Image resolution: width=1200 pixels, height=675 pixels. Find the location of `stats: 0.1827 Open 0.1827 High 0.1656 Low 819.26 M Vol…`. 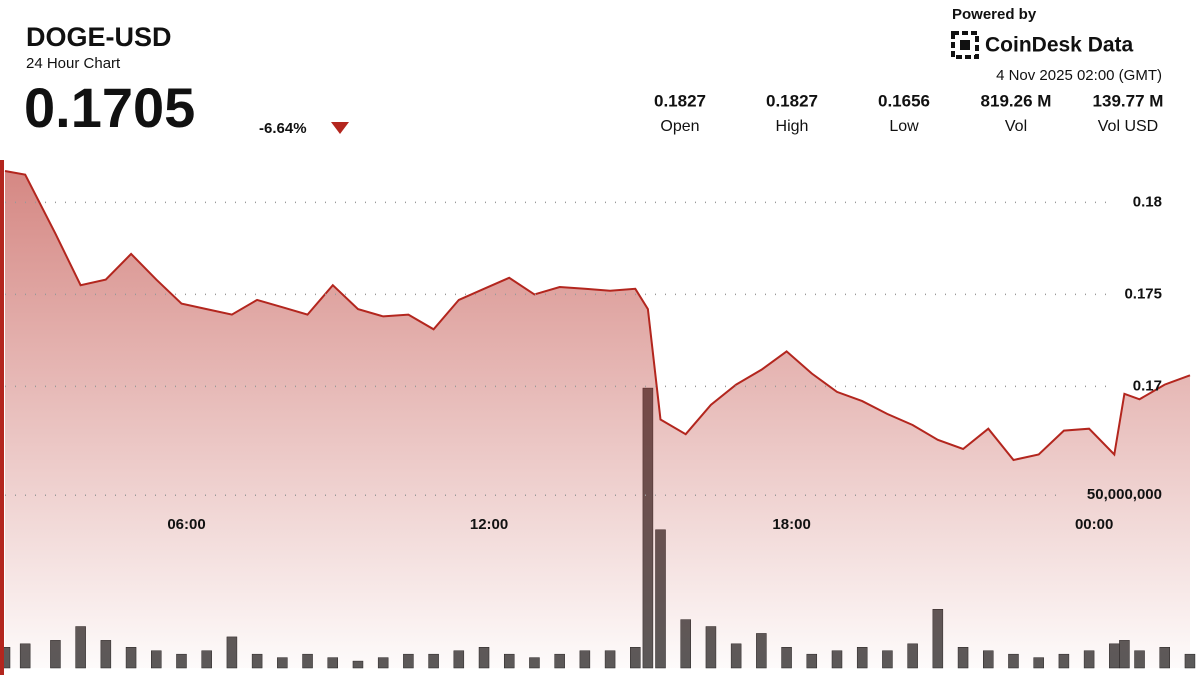

stats: 0.1827 Open 0.1827 High 0.1656 Low 819.26 M Vol… is located at coordinates (908, 113).